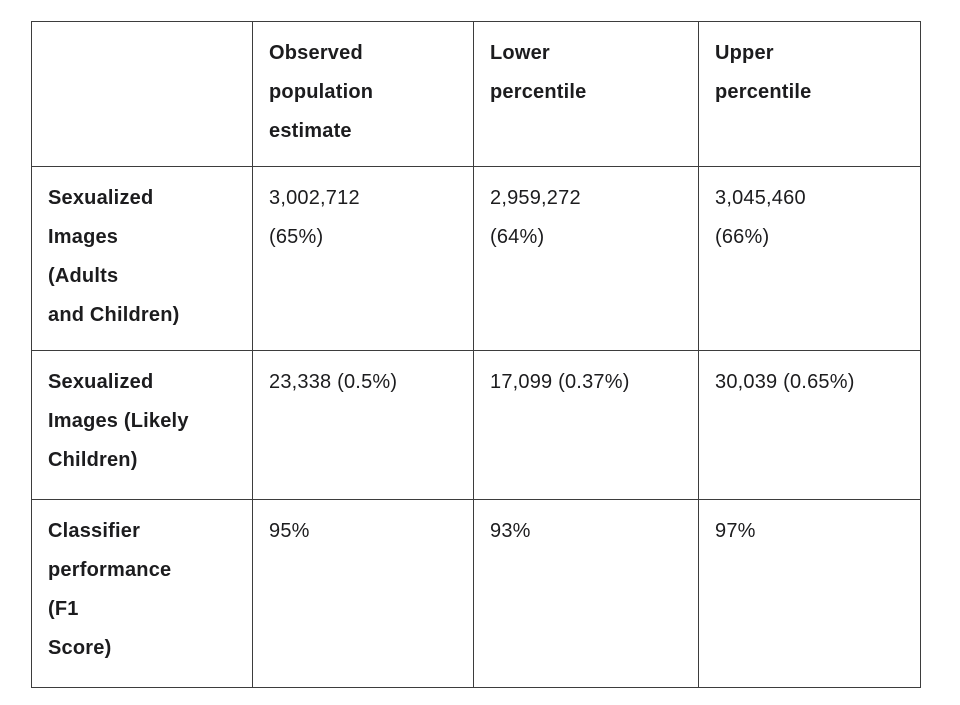 This screenshot has width=960, height=705. I want to click on table-cell-observed: 95%, so click(363, 593).